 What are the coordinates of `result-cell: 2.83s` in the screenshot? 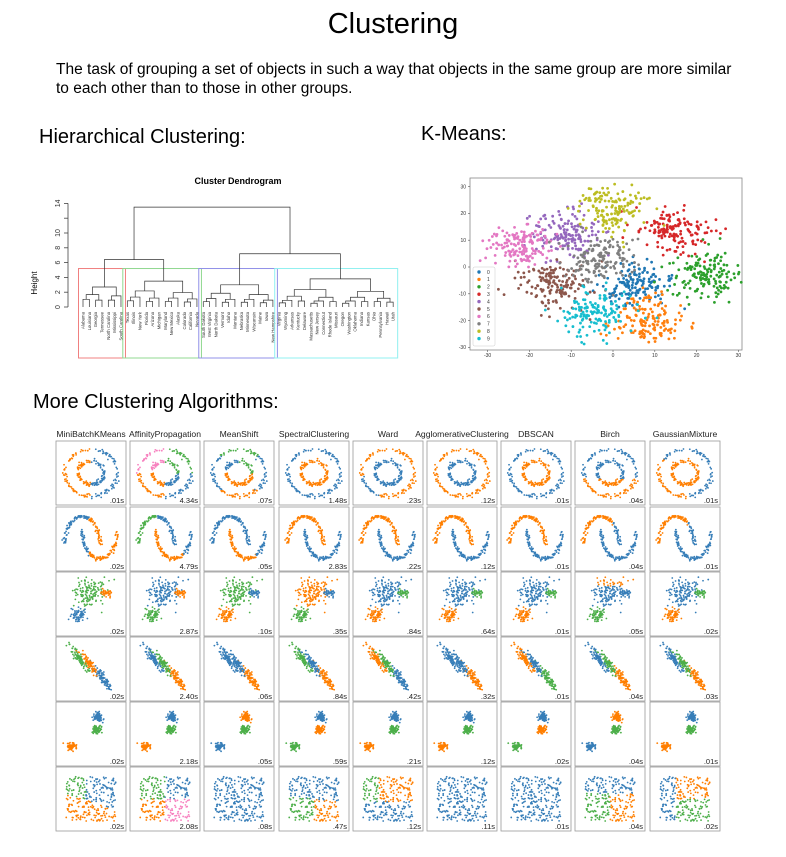 It's located at (314, 539).